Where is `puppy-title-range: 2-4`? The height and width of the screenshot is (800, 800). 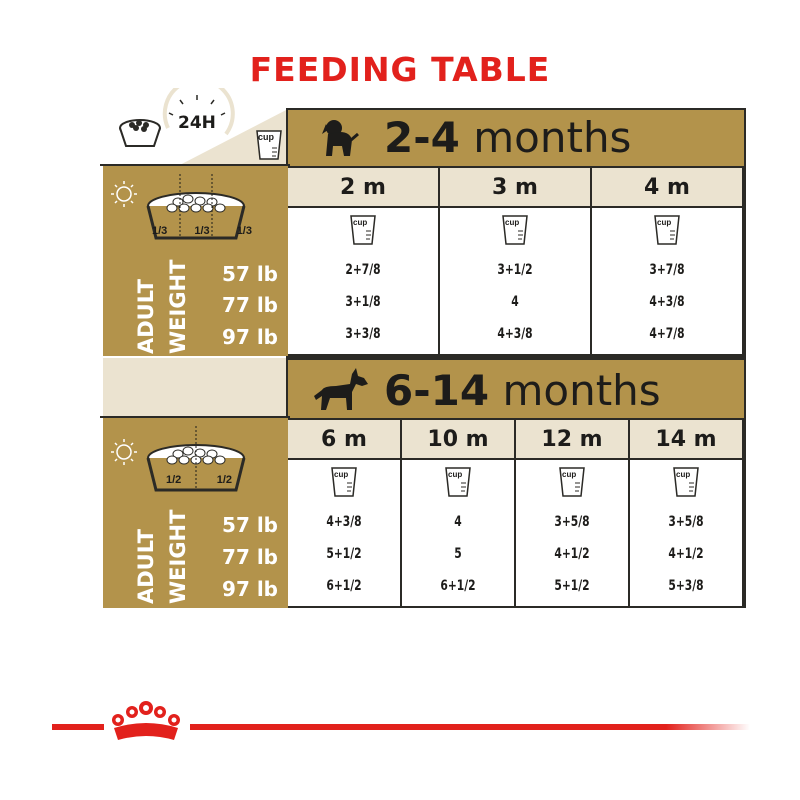
puppy-title-range: 2-4 is located at coordinates (422, 137).